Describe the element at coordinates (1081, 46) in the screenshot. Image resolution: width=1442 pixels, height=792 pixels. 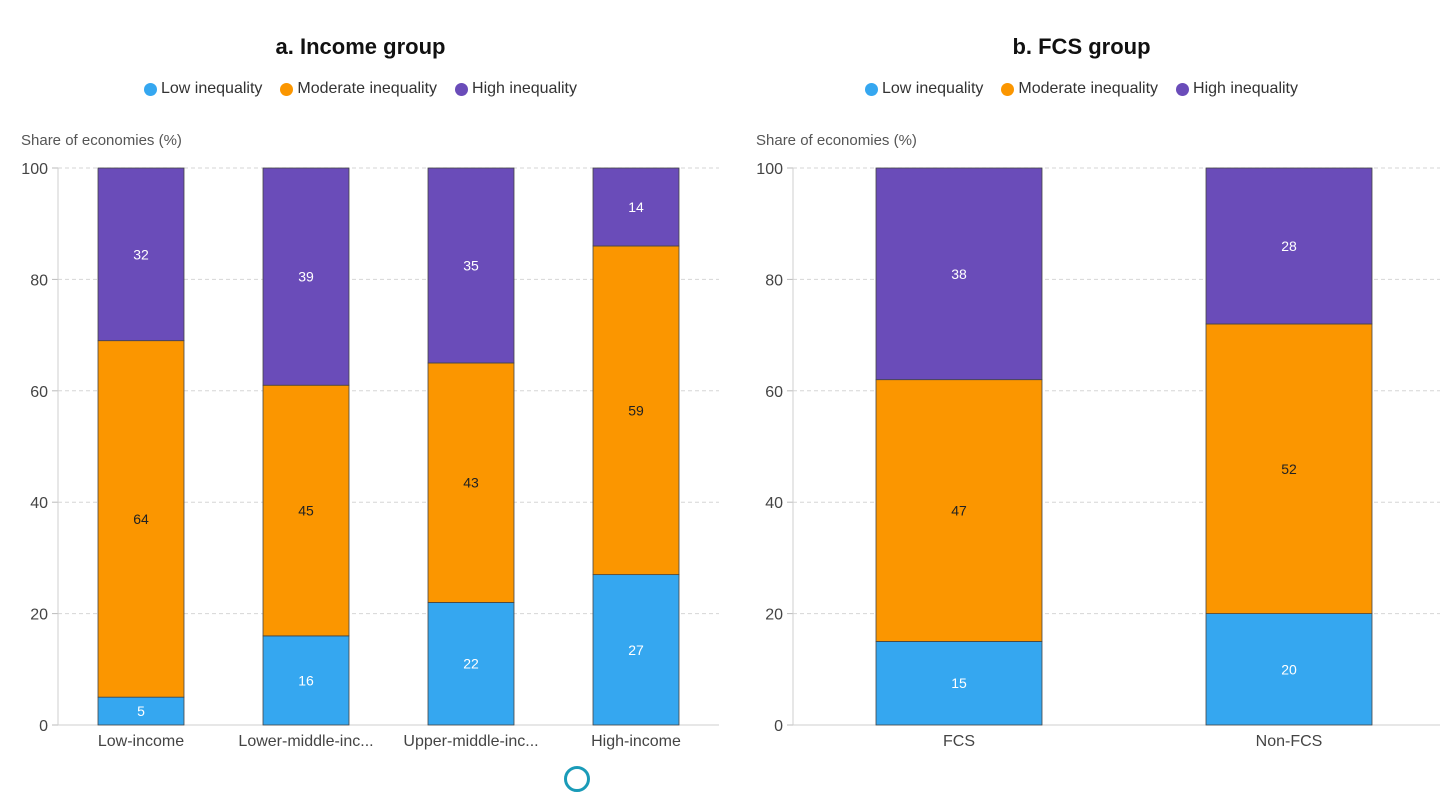
I see `chart-title: b. FCS group` at that location.